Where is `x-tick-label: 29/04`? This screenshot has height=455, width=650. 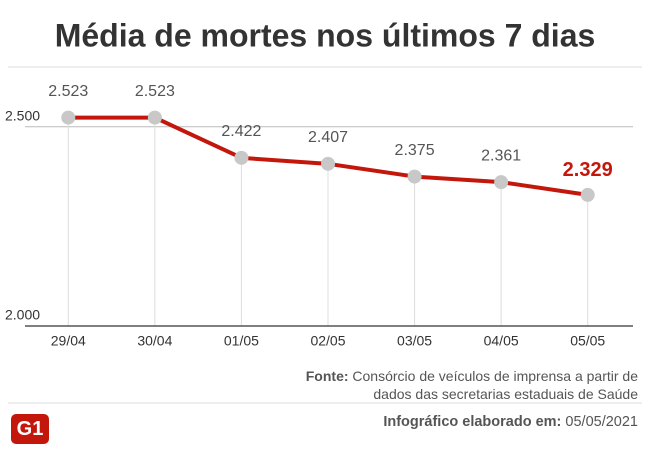
x-tick-label: 29/04 is located at coordinates (68, 341).